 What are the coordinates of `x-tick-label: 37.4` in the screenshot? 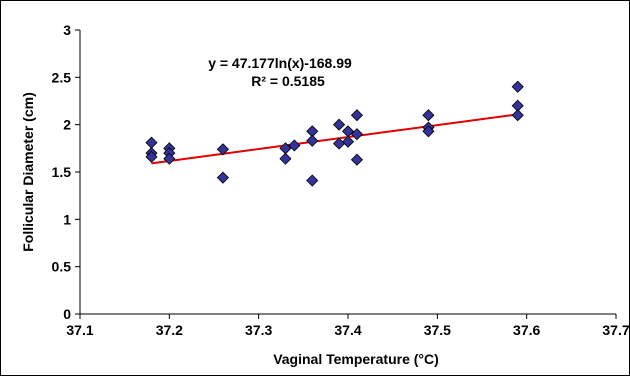 It's located at (347, 330).